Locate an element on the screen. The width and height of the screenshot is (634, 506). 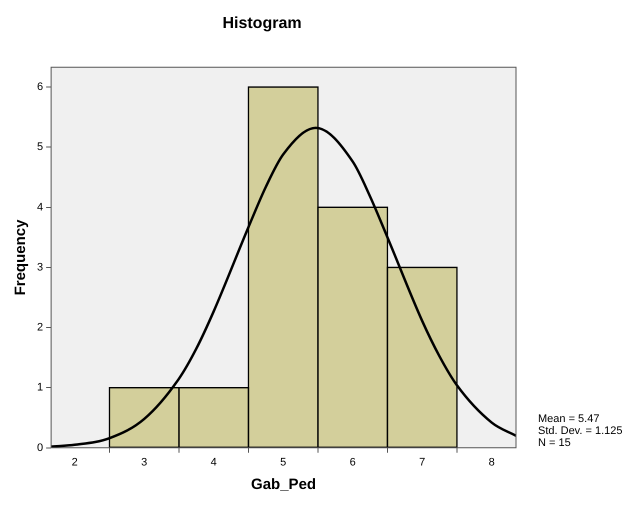
y-tick-label: 3 is located at coordinates (40, 267).